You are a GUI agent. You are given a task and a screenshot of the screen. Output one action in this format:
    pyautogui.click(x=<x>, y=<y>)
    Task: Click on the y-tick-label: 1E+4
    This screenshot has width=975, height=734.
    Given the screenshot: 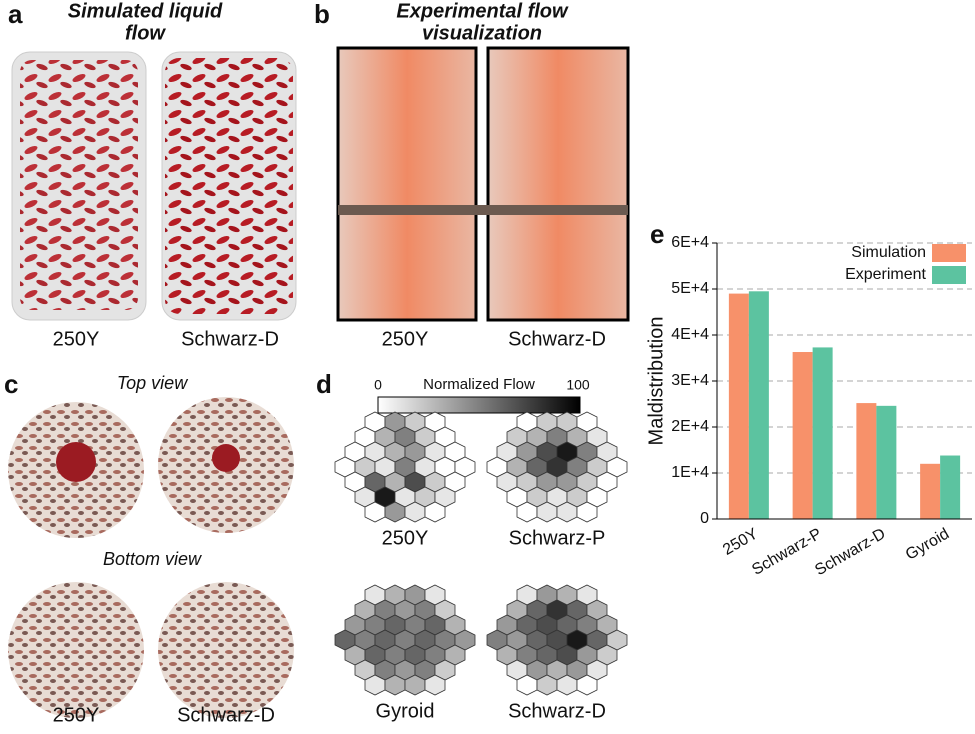 What is the action you would take?
    pyautogui.click(x=690, y=472)
    